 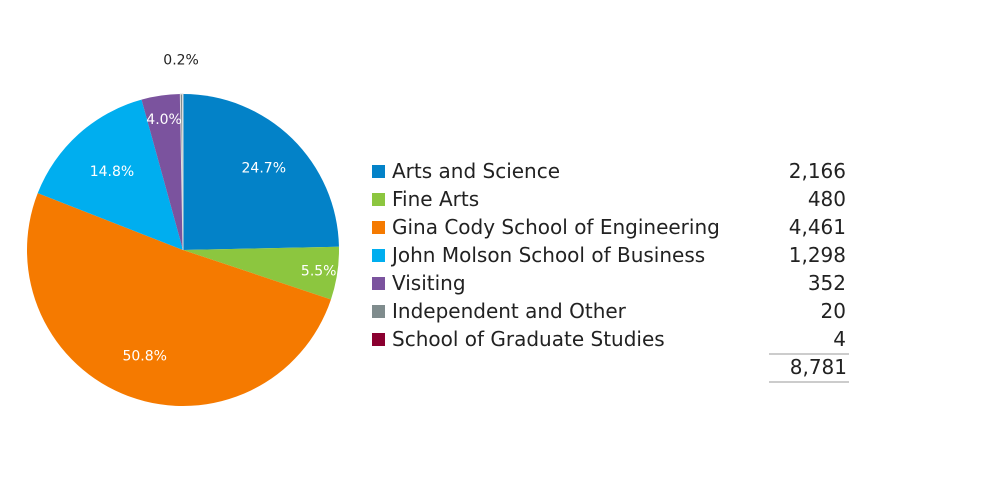 I want to click on slice-label: 24.7%, so click(x=264, y=169).